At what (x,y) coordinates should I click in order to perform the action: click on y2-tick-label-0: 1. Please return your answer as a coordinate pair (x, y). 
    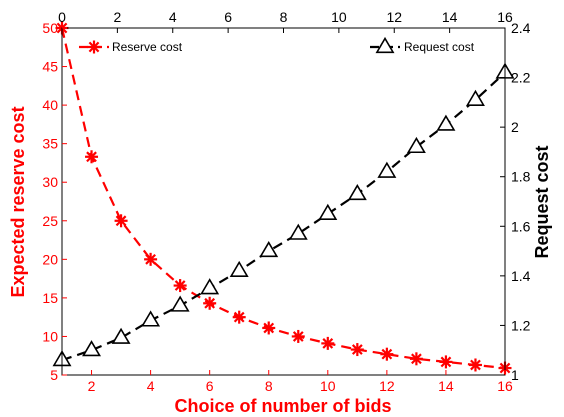
    Looking at the image, I should click on (515, 375).